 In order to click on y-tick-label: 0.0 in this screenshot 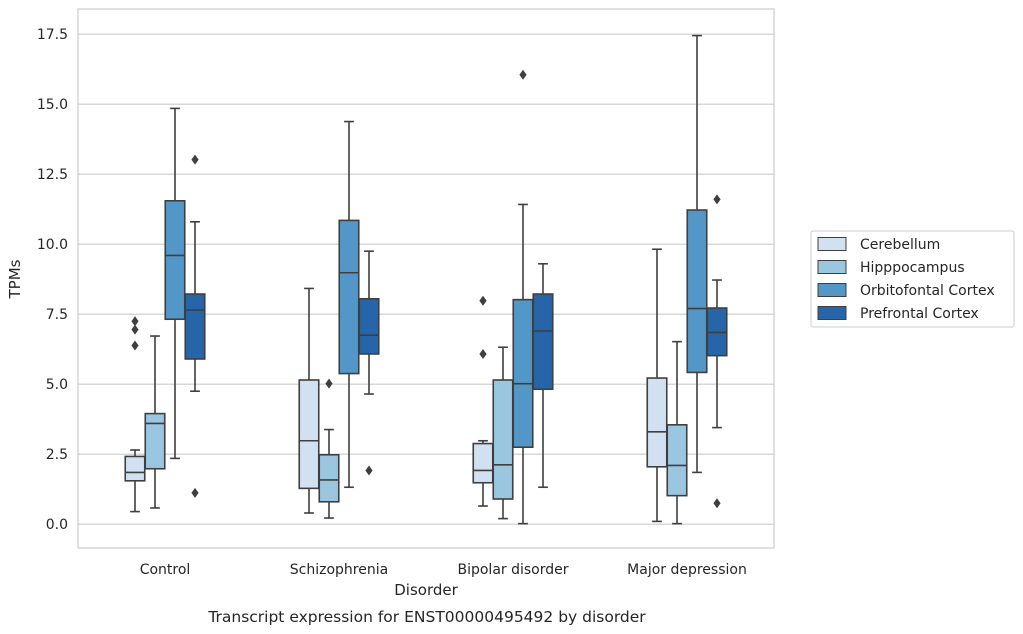, I will do `click(57, 525)`.